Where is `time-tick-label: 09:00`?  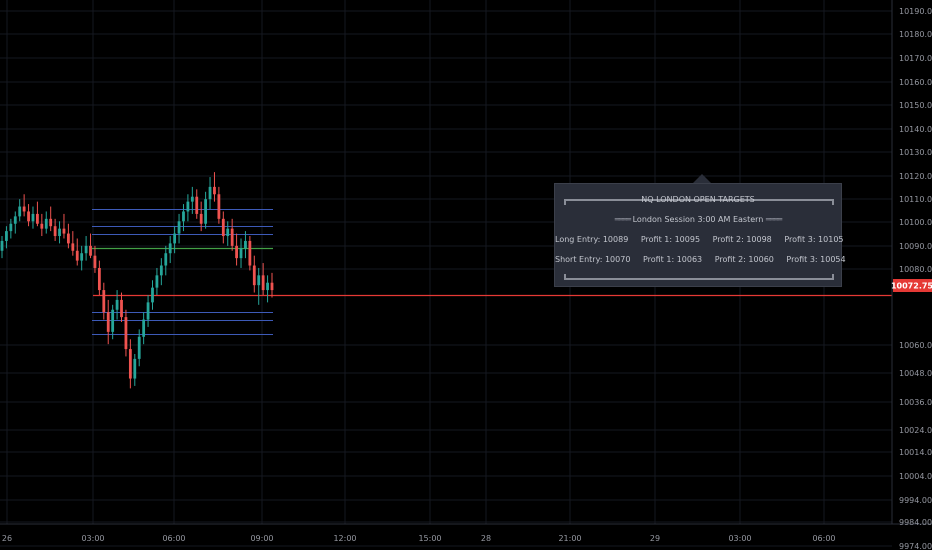 time-tick-label: 09:00 is located at coordinates (261, 538).